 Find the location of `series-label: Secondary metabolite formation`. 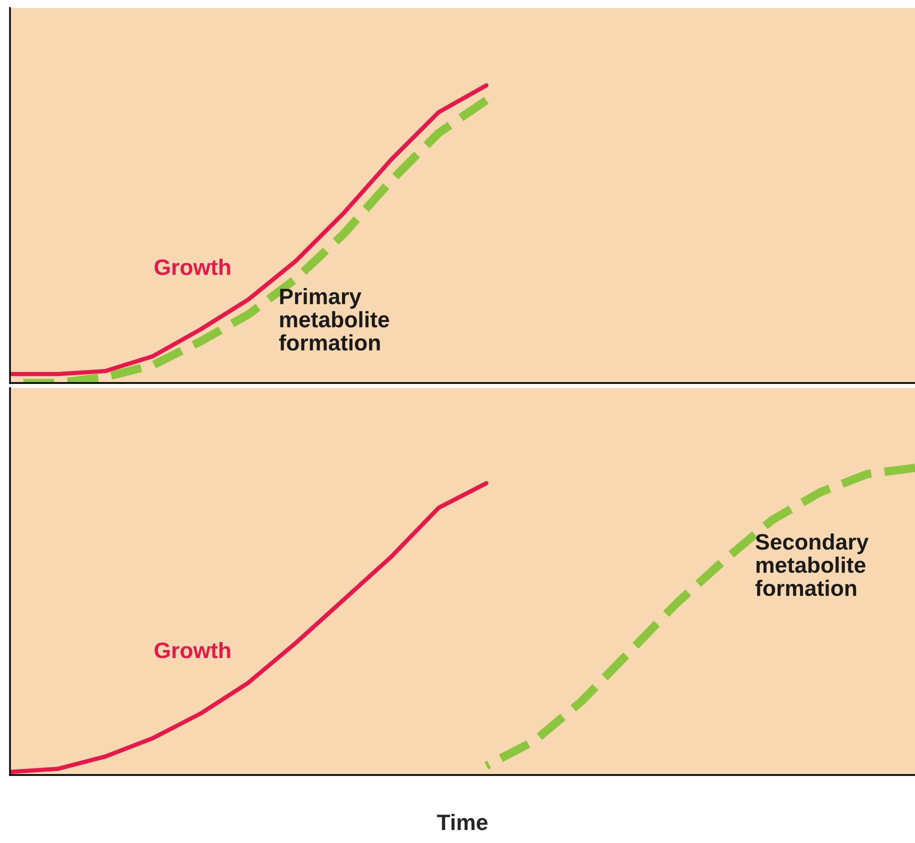

series-label: Secondary metabolite formation is located at coordinates (812, 564).